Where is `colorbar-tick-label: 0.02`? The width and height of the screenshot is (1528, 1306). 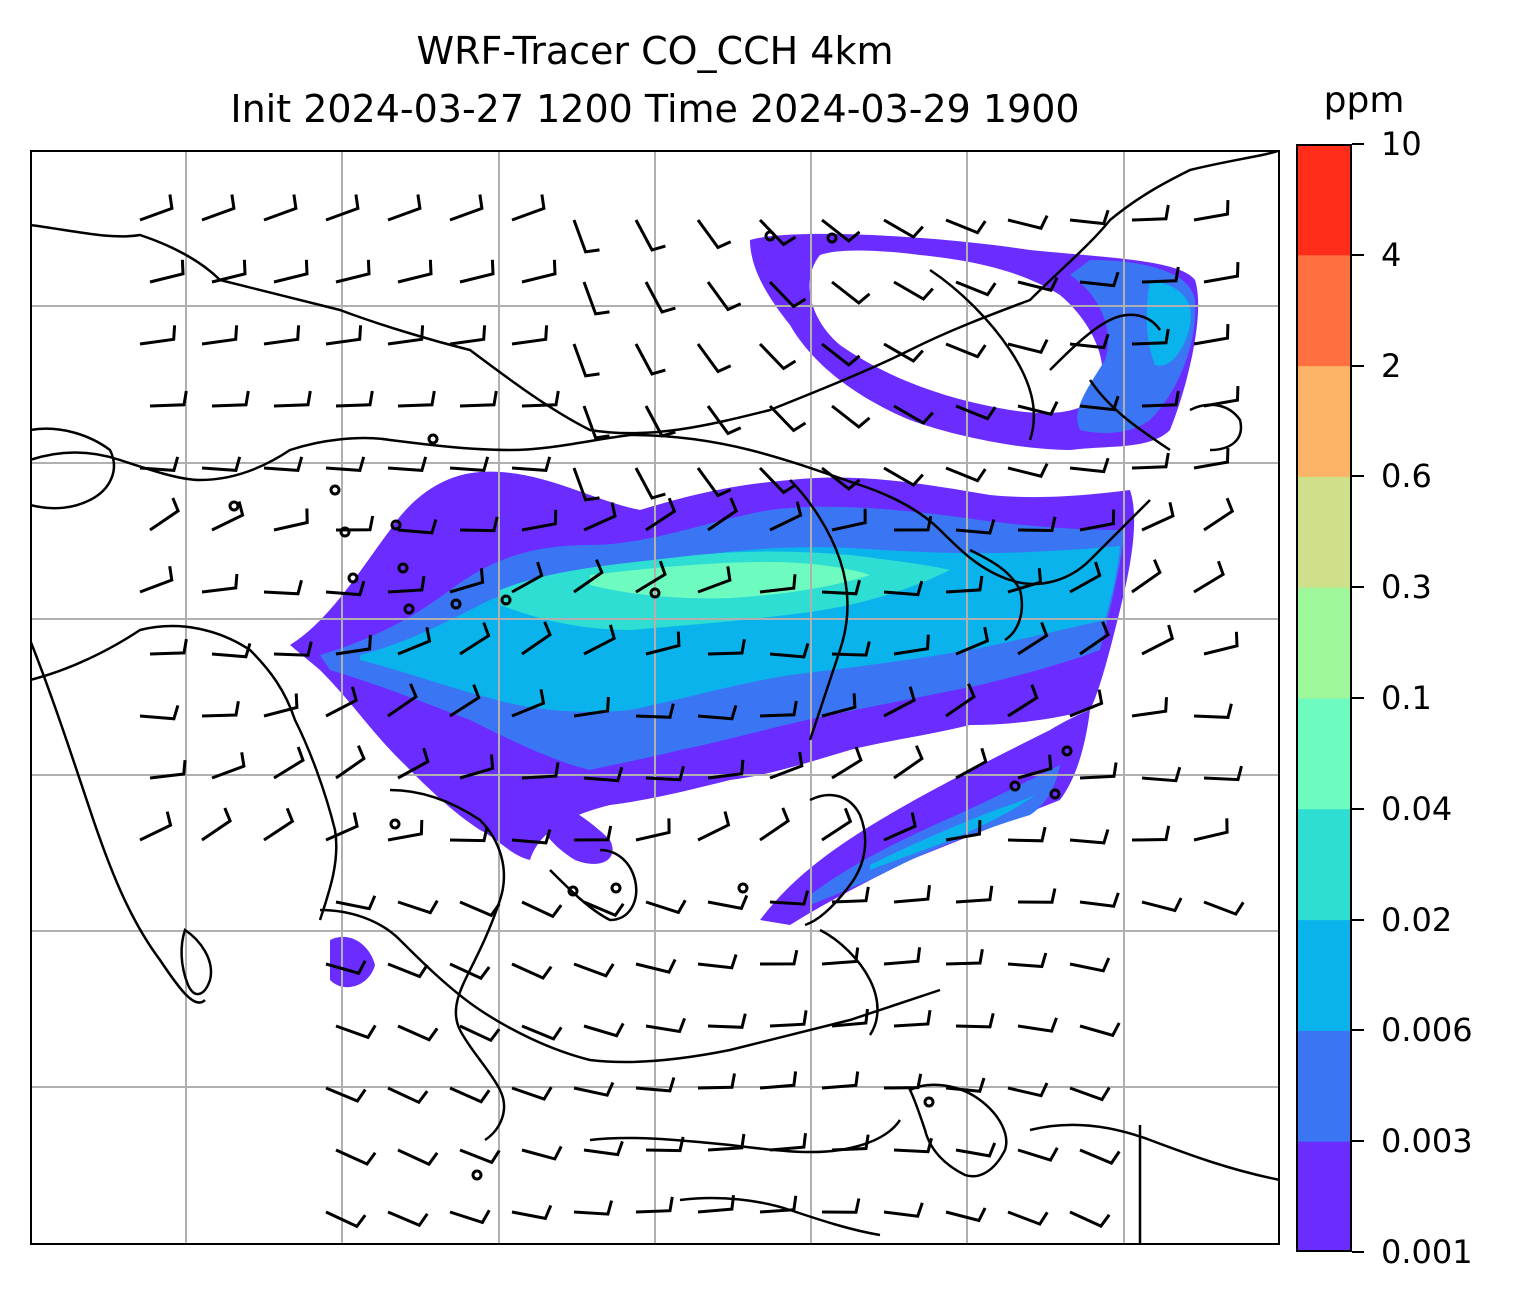
colorbar-tick-label: 0.02 is located at coordinates (1417, 919).